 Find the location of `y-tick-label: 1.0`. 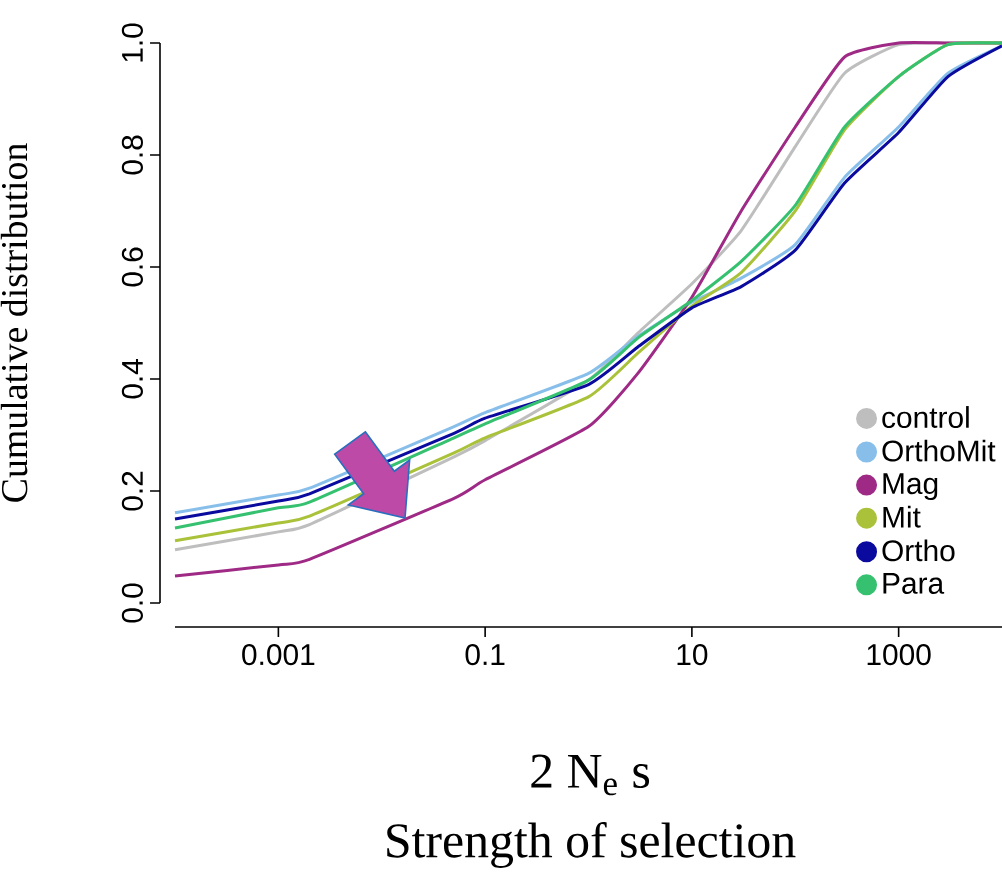

y-tick-label: 1.0 is located at coordinates (132, 42).